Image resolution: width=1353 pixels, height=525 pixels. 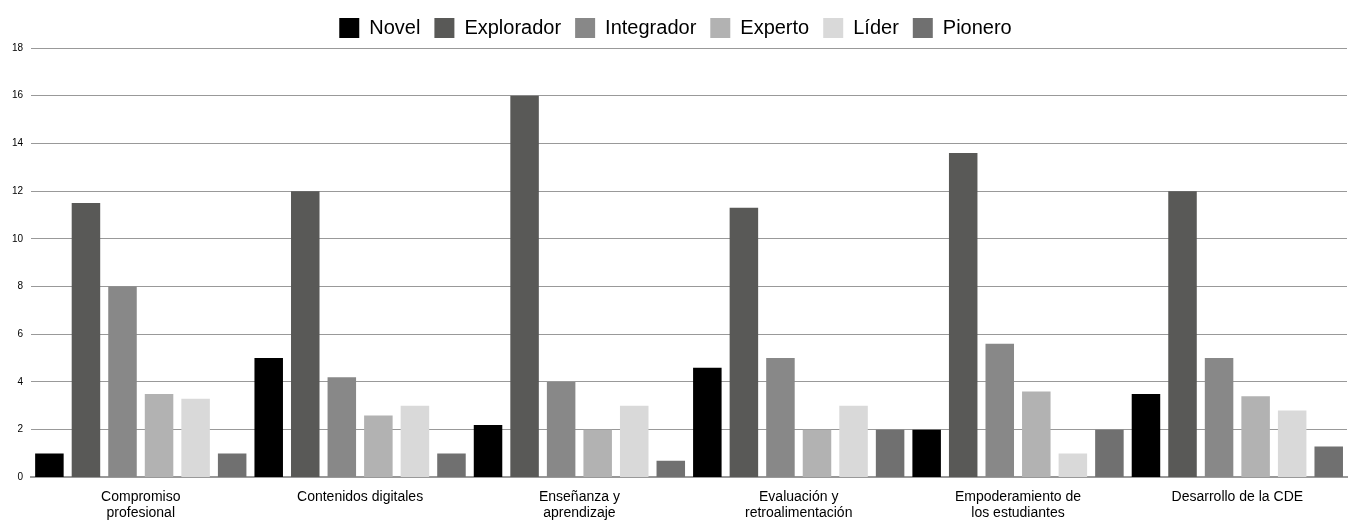 What do you see at coordinates (20, 334) in the screenshot?
I see `y-tick-label: 6` at bounding box center [20, 334].